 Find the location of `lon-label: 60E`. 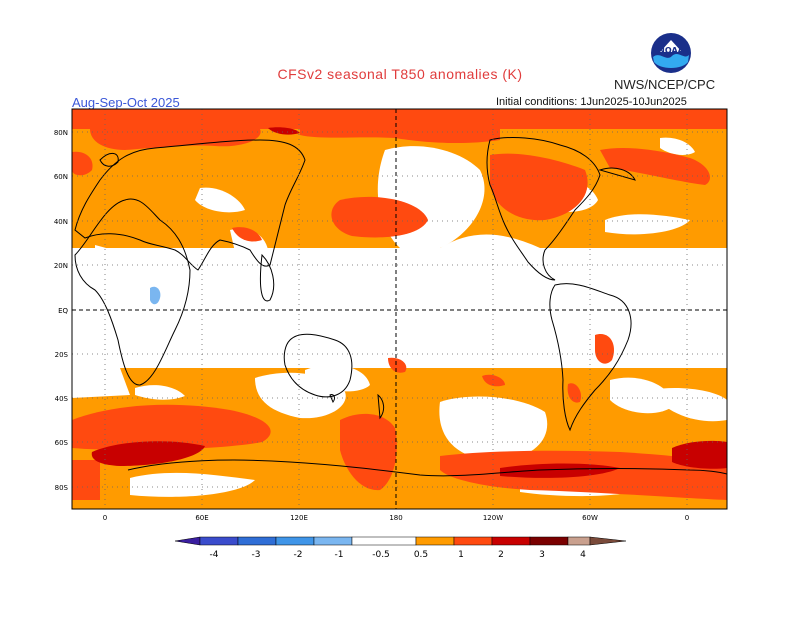

lon-label: 60E is located at coordinates (201, 518).